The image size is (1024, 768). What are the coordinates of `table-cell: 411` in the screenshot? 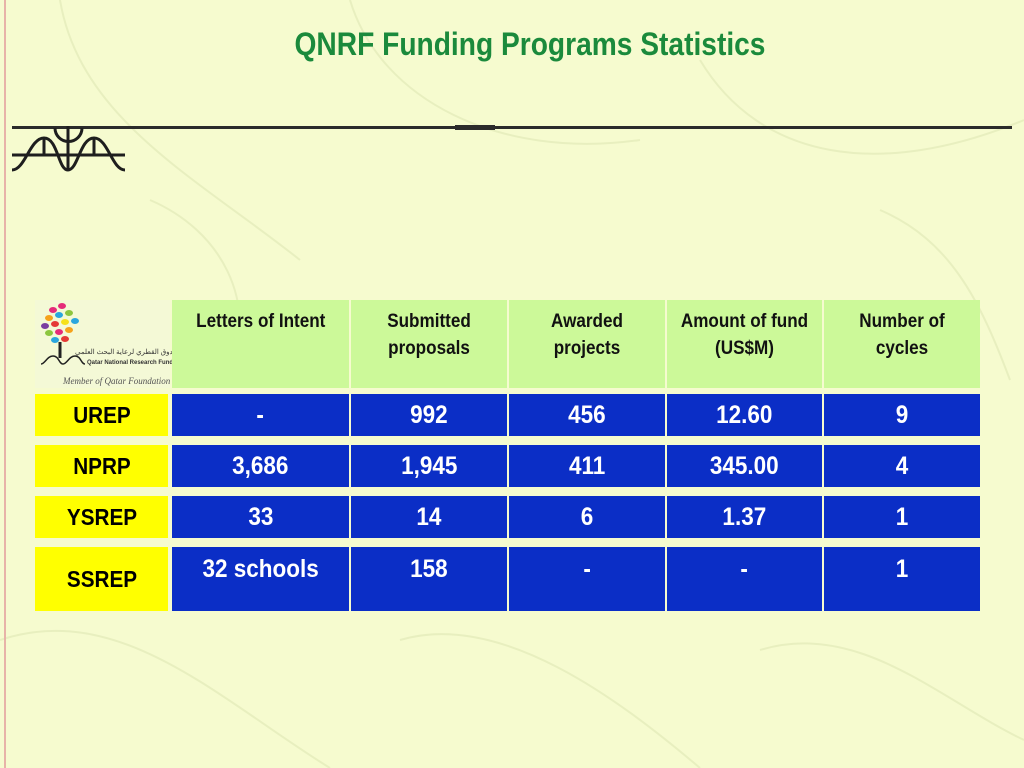 It's located at (587, 466).